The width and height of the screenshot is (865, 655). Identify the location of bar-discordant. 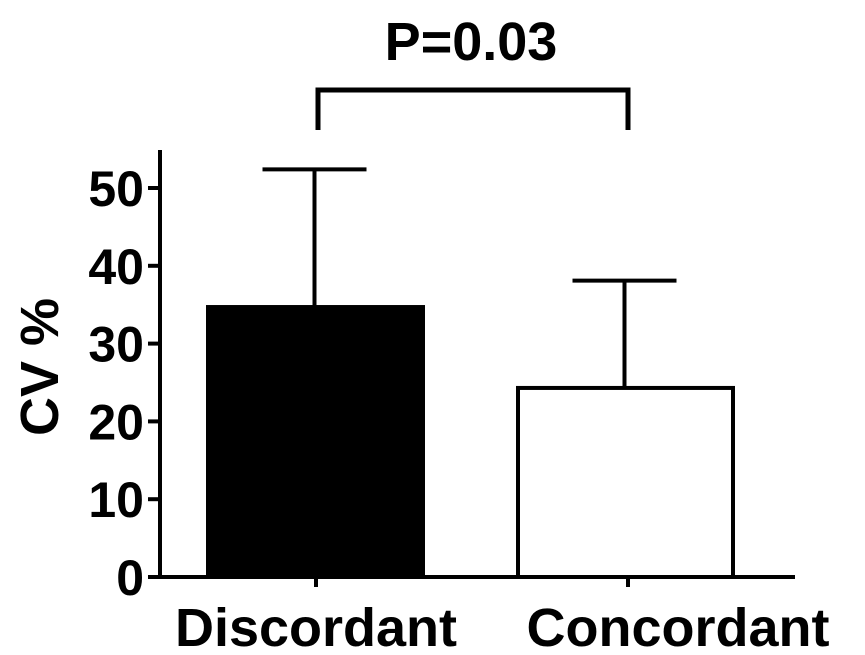
(315, 442).